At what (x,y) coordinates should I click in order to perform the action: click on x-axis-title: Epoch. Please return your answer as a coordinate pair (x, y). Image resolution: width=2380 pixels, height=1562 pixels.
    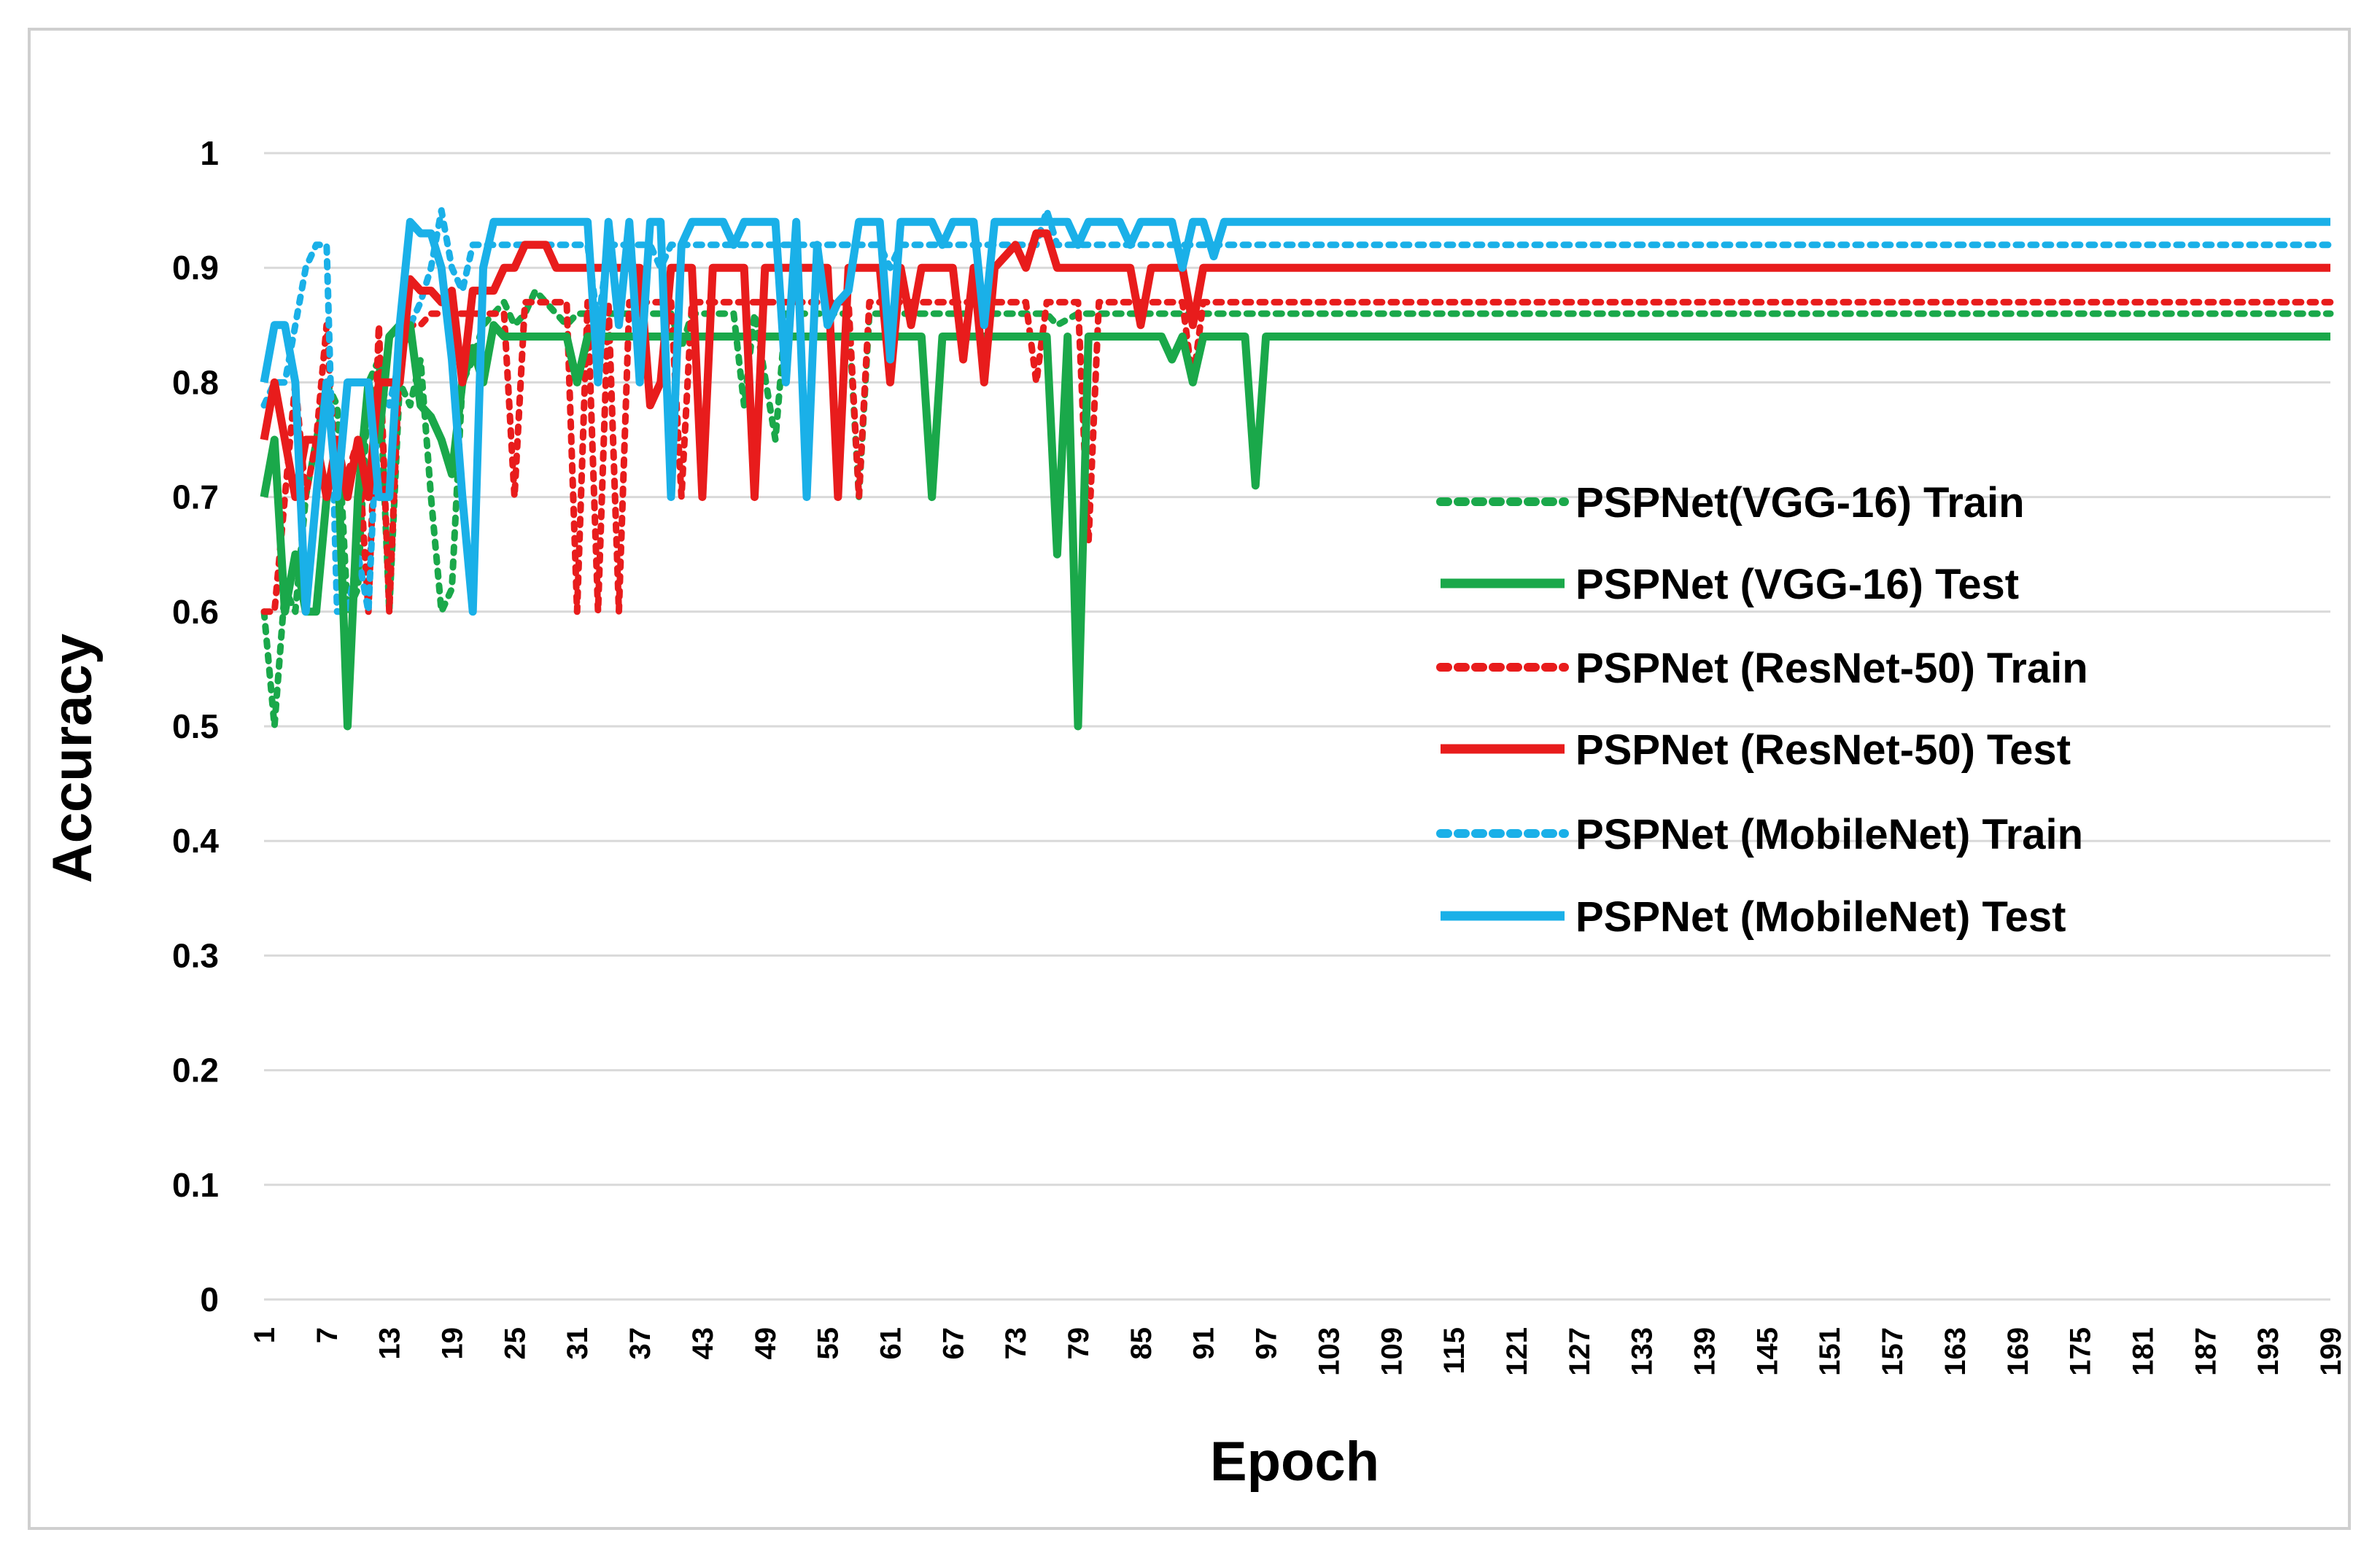
    Looking at the image, I should click on (1294, 1462).